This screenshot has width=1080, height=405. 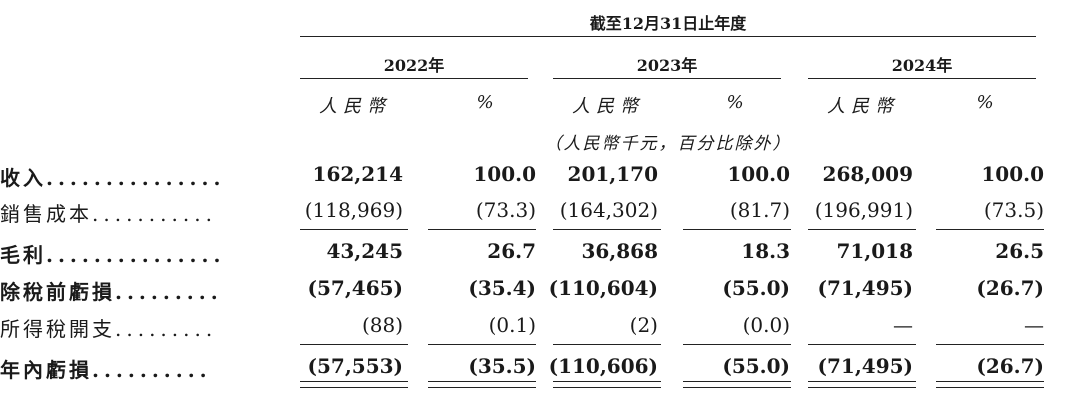 What do you see at coordinates (1013, 210) in the screenshot?
I see `value-2024-pct: (73.5)` at bounding box center [1013, 210].